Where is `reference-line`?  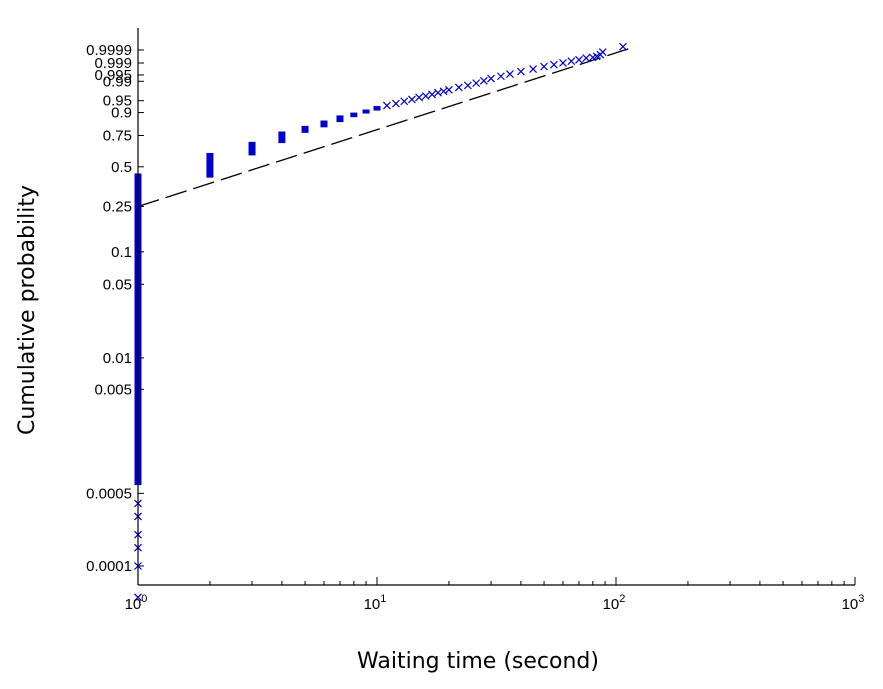
reference-line is located at coordinates (386, 127).